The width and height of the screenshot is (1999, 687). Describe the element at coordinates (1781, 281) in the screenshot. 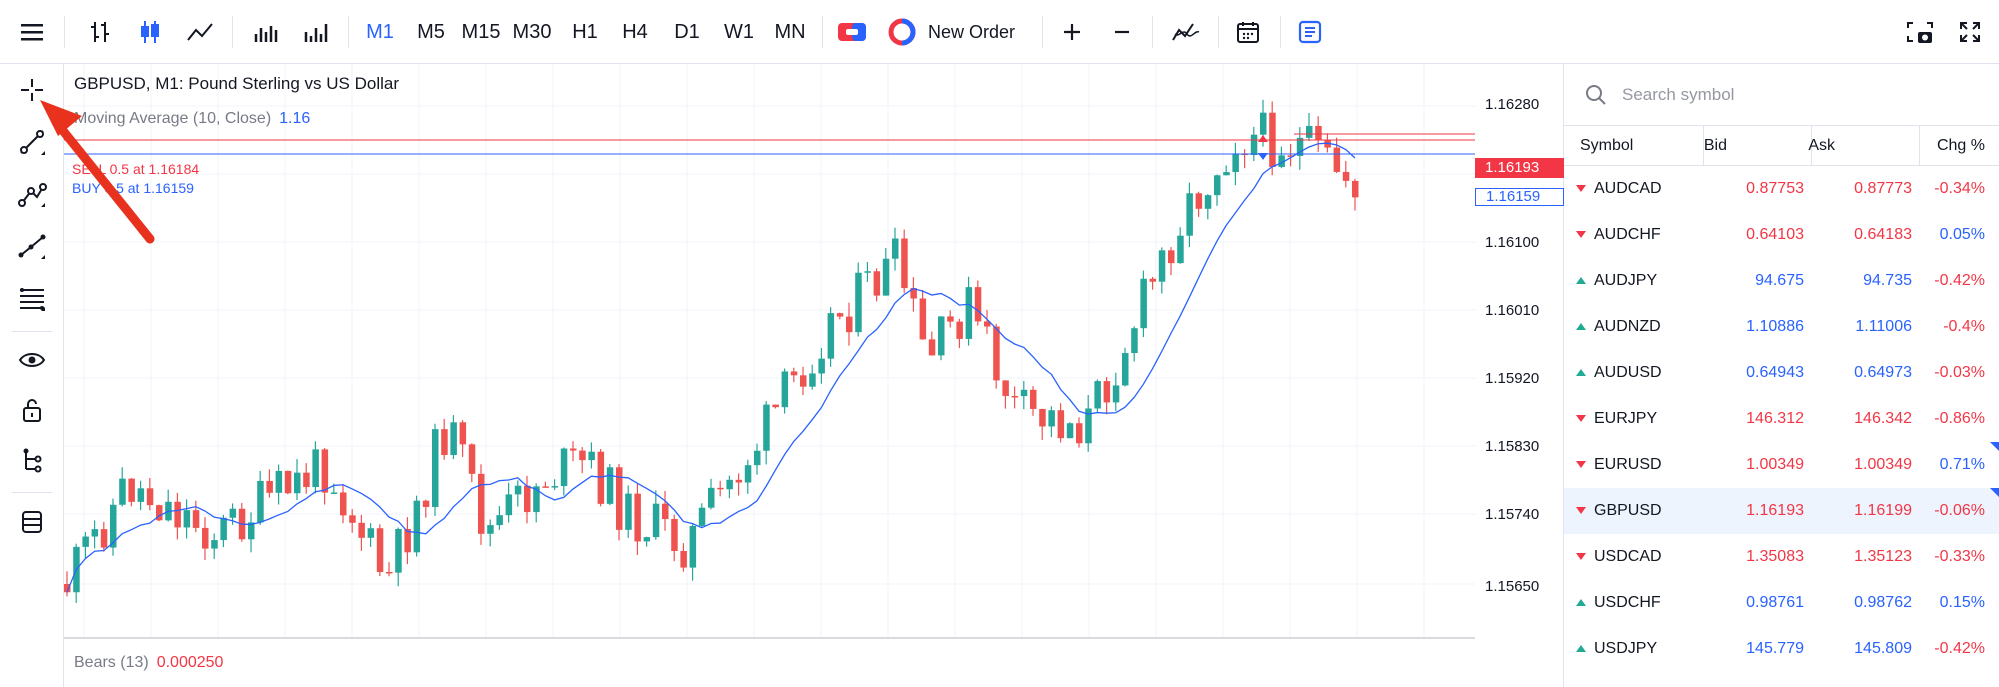

I see `watchlist-row: AUDJPY 94.675 94.735 -0.42%` at that location.